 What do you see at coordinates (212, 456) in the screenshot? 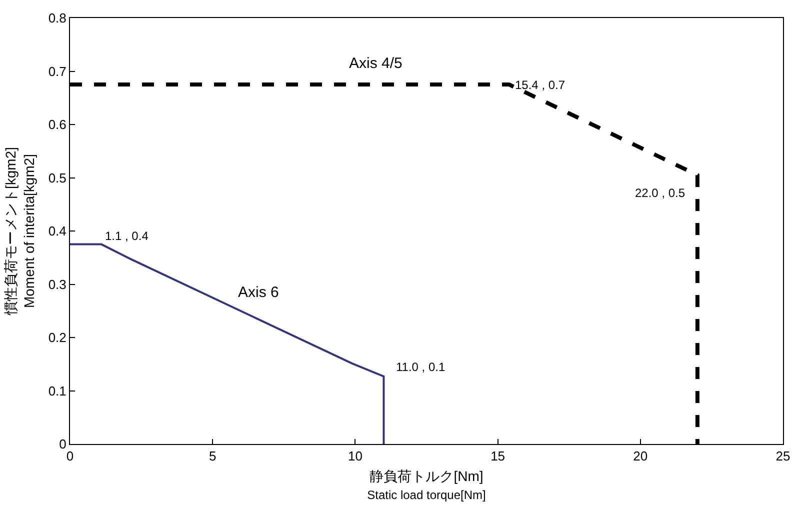
I see `x-tick-label: 5` at bounding box center [212, 456].